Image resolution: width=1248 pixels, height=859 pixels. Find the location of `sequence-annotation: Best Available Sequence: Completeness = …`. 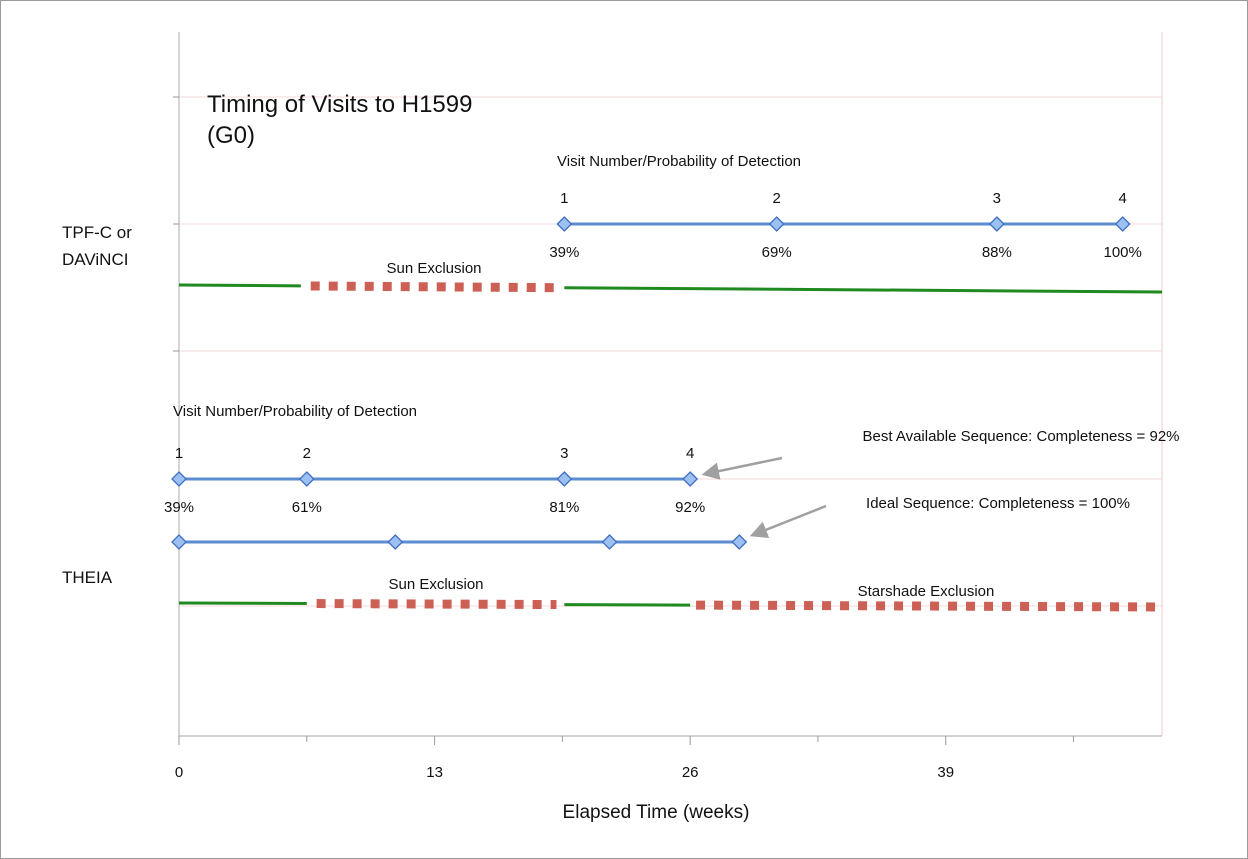

sequence-annotation: Best Available Sequence: Completeness = … is located at coordinates (1020, 436).